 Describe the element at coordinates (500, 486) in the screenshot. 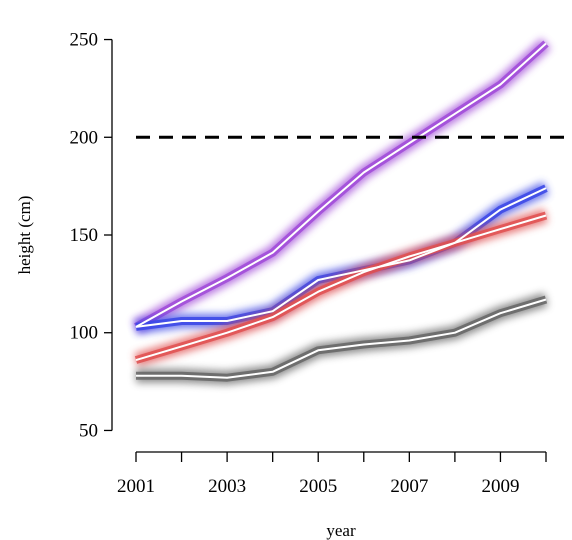

I see `x-tick-label-2009: 2009` at that location.